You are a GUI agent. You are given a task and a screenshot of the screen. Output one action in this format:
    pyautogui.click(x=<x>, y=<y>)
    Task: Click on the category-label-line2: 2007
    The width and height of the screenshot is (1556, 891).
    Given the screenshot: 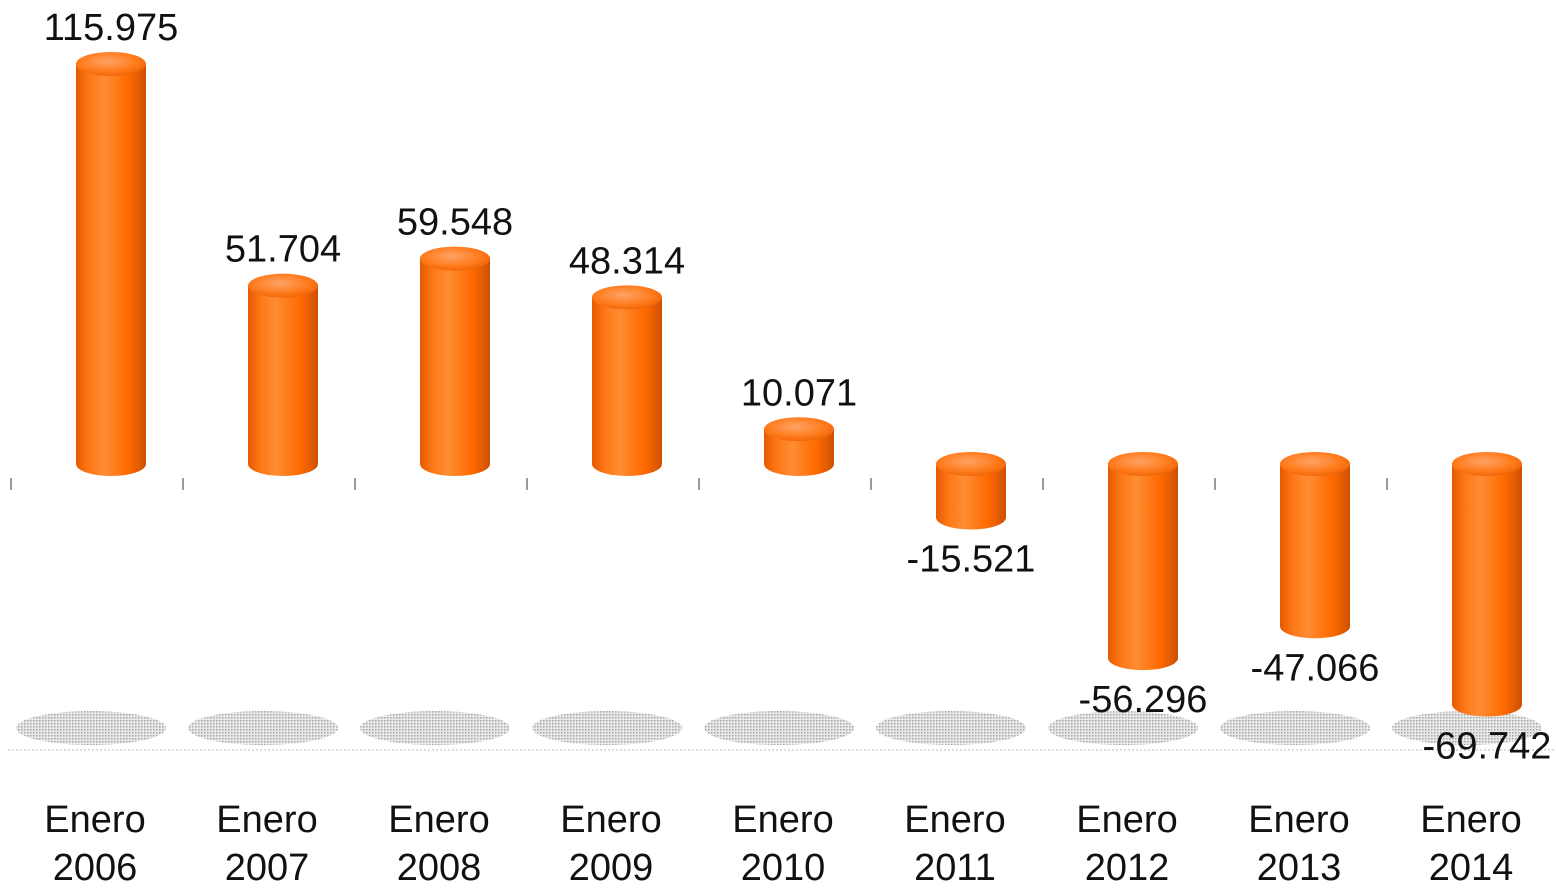 What is the action you would take?
    pyautogui.click(x=267, y=866)
    